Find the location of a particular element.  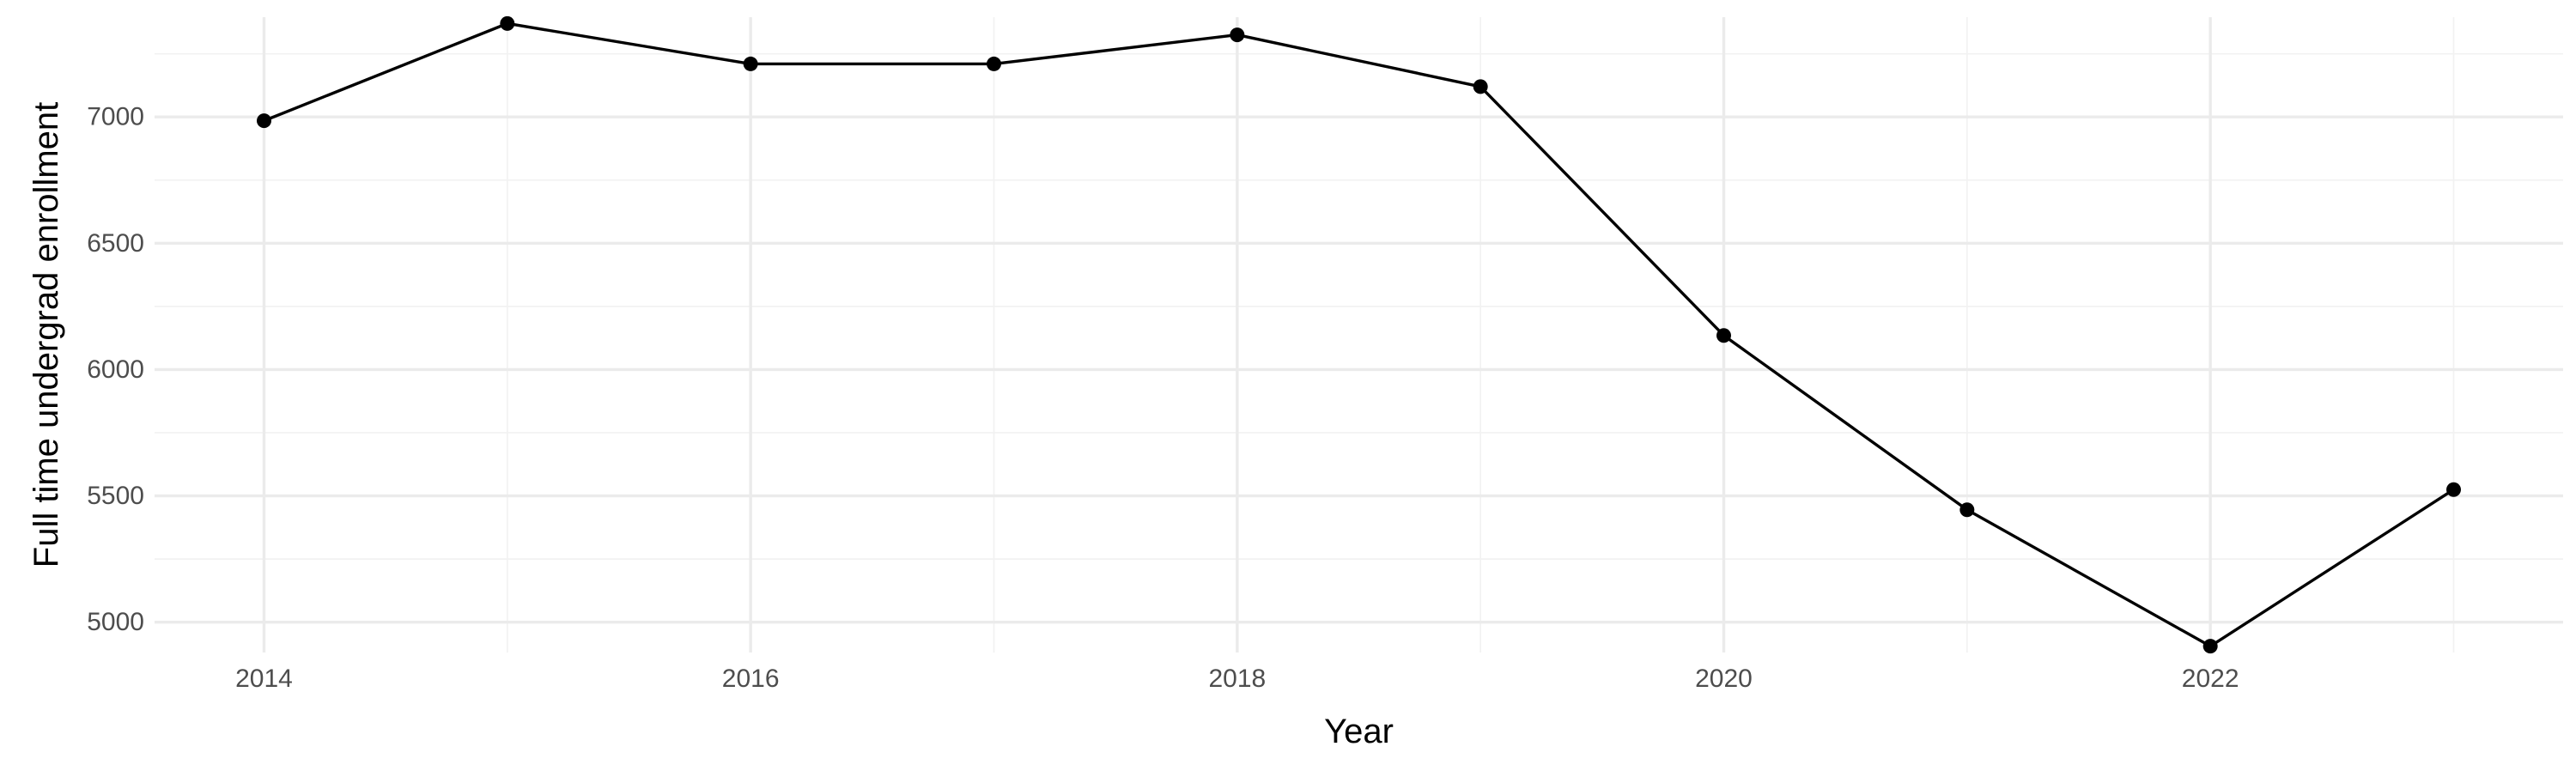

y-tick-label: 7000 is located at coordinates (116, 117).